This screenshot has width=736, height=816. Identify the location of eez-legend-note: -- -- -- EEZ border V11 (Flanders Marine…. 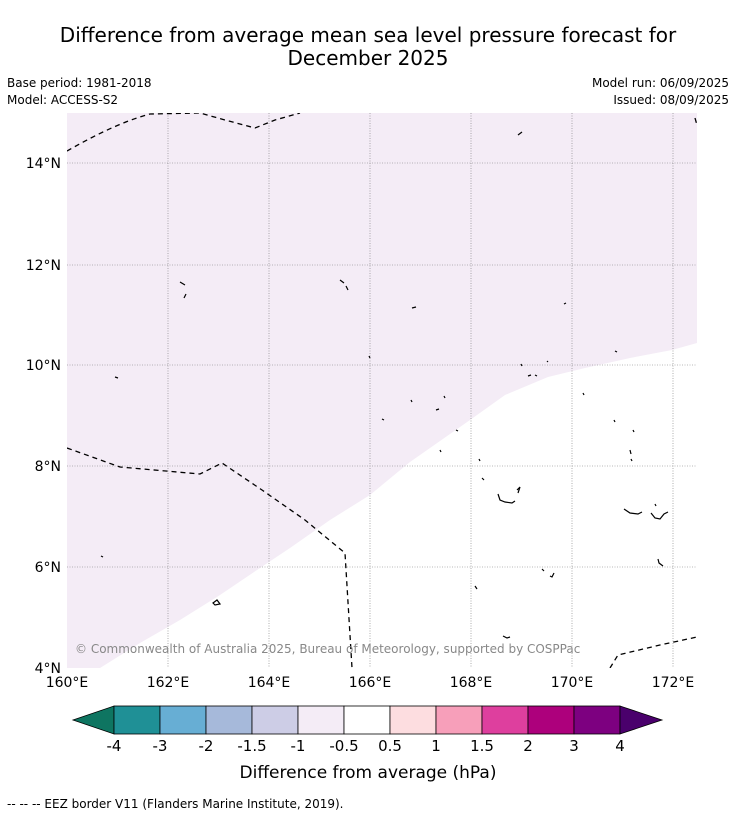
(175, 804).